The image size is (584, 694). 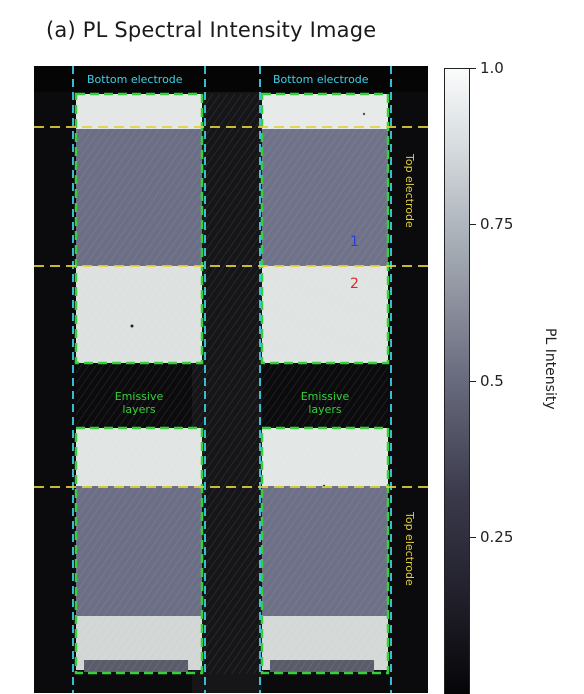 What do you see at coordinates (354, 284) in the screenshot?
I see `marker-2: 2` at bounding box center [354, 284].